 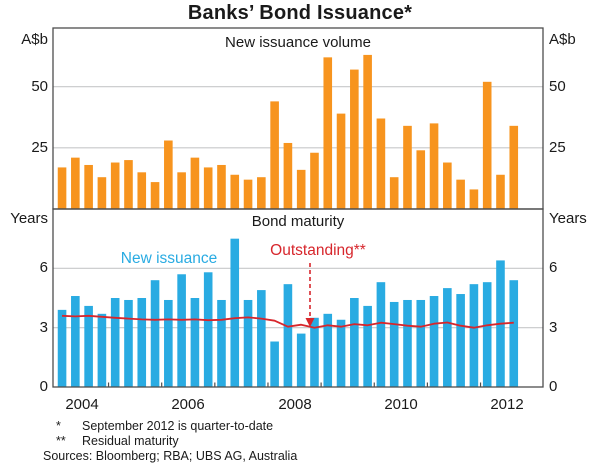 What do you see at coordinates (130, 441) in the screenshot?
I see `footnote-2-text: Residual maturity` at bounding box center [130, 441].